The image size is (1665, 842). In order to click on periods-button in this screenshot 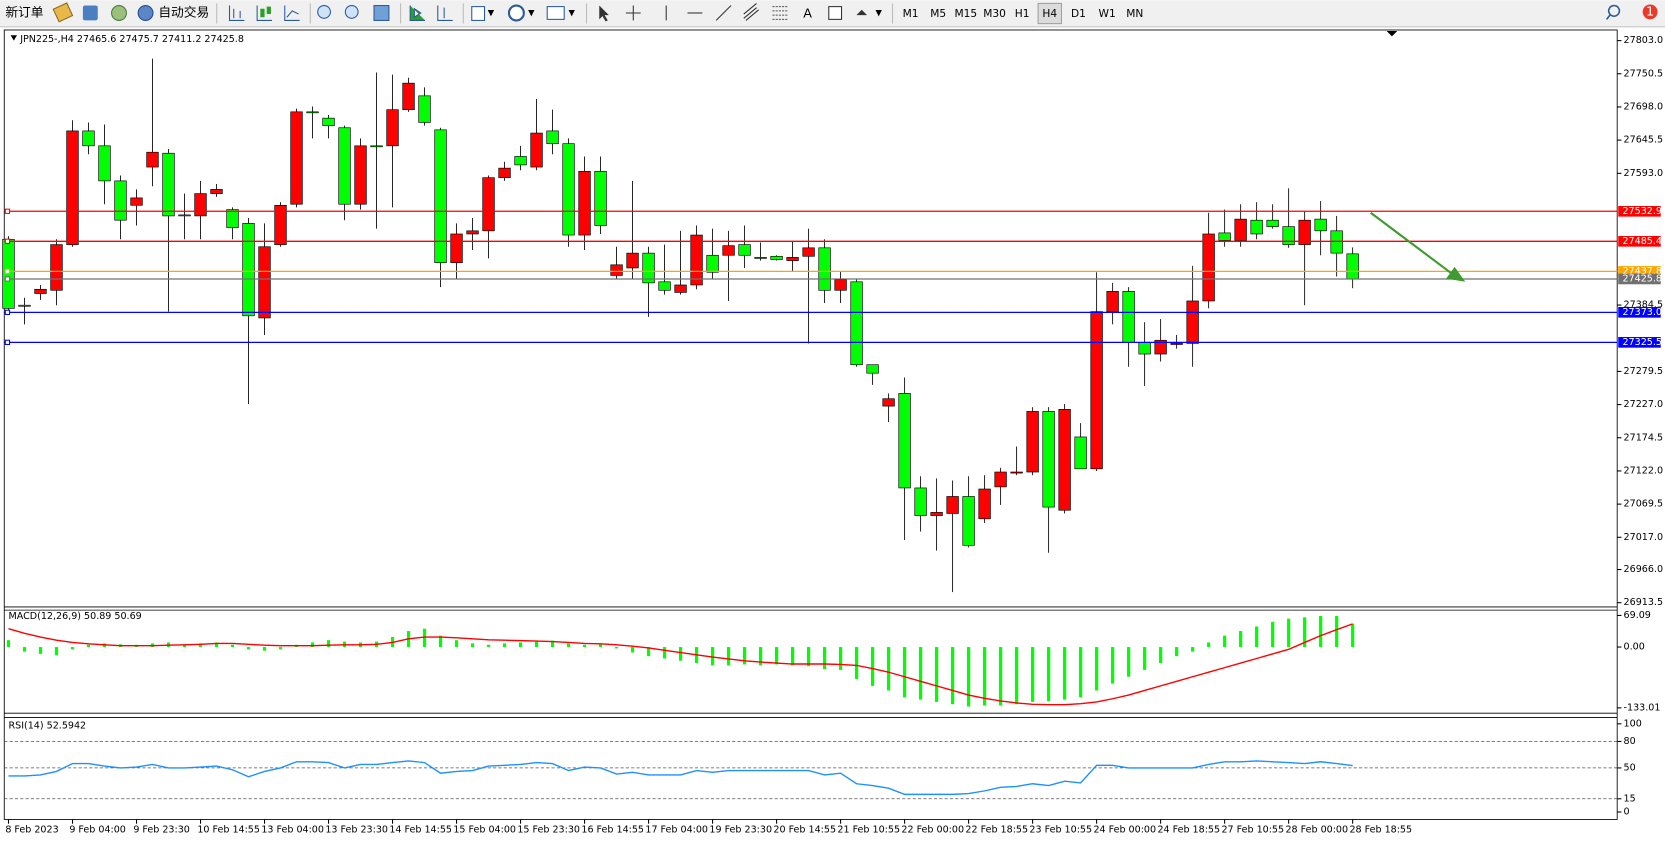, I will do `click(516, 13)`.